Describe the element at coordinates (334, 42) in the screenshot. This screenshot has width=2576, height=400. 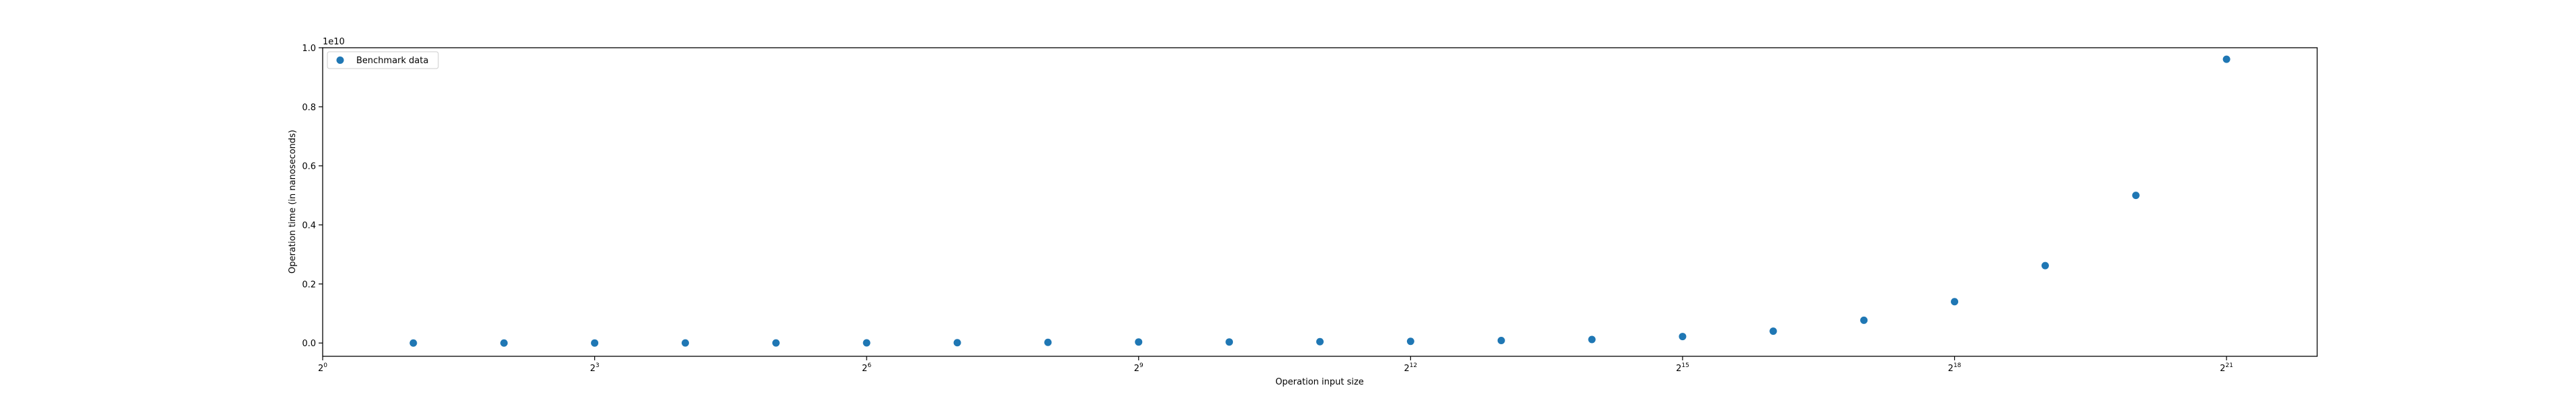
I see `y-axis-multiplier: 1e10` at that location.